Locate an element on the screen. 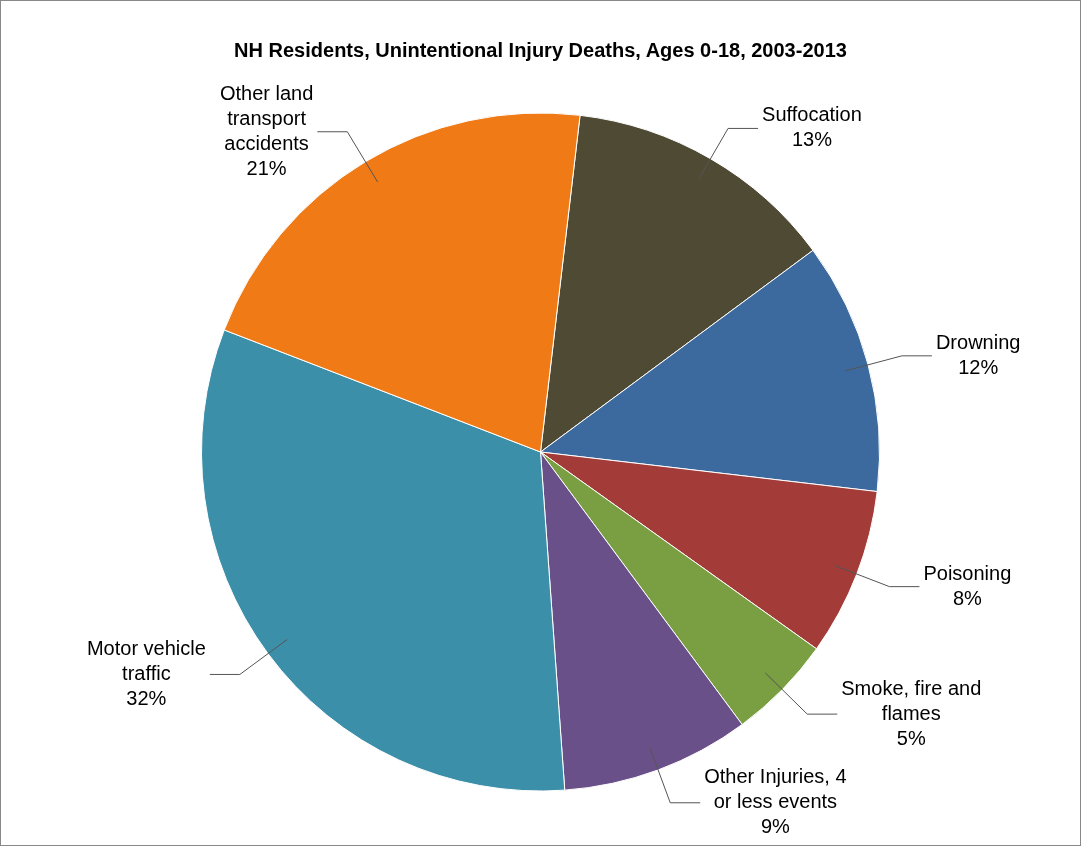  data-label: 5% is located at coordinates (911, 737).